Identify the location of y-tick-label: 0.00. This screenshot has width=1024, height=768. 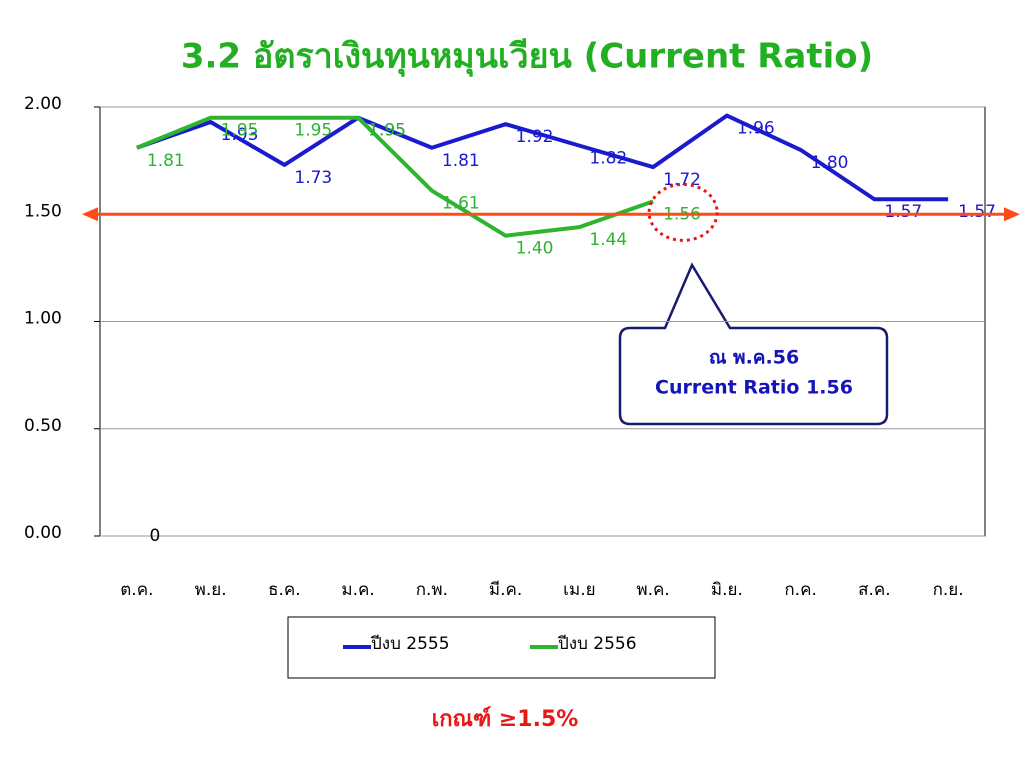
(43, 533).